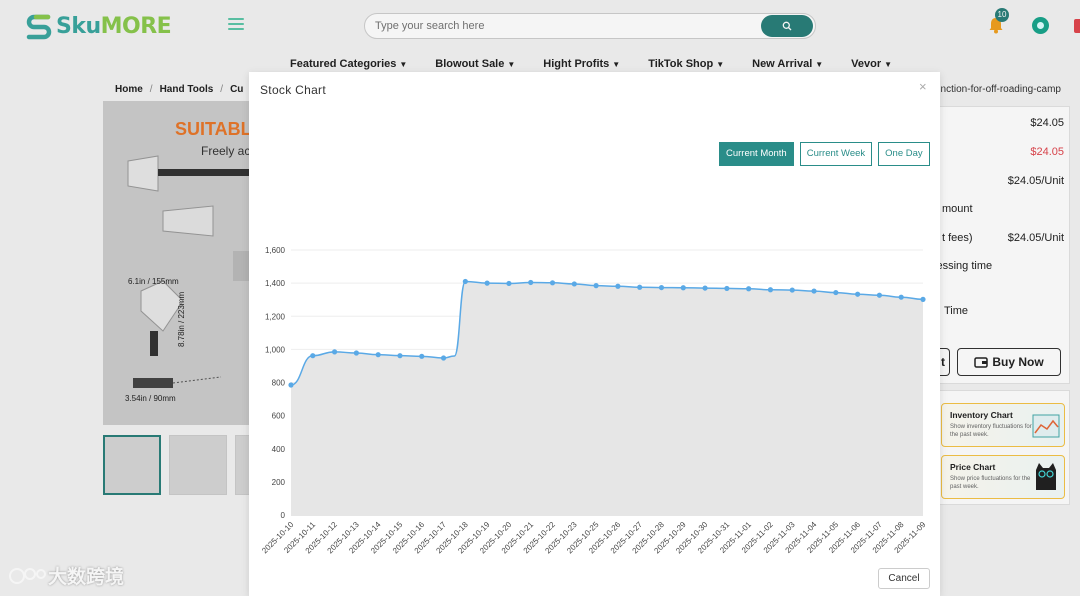  I want to click on top-bar: SkuMORE 10, so click(540, 26).